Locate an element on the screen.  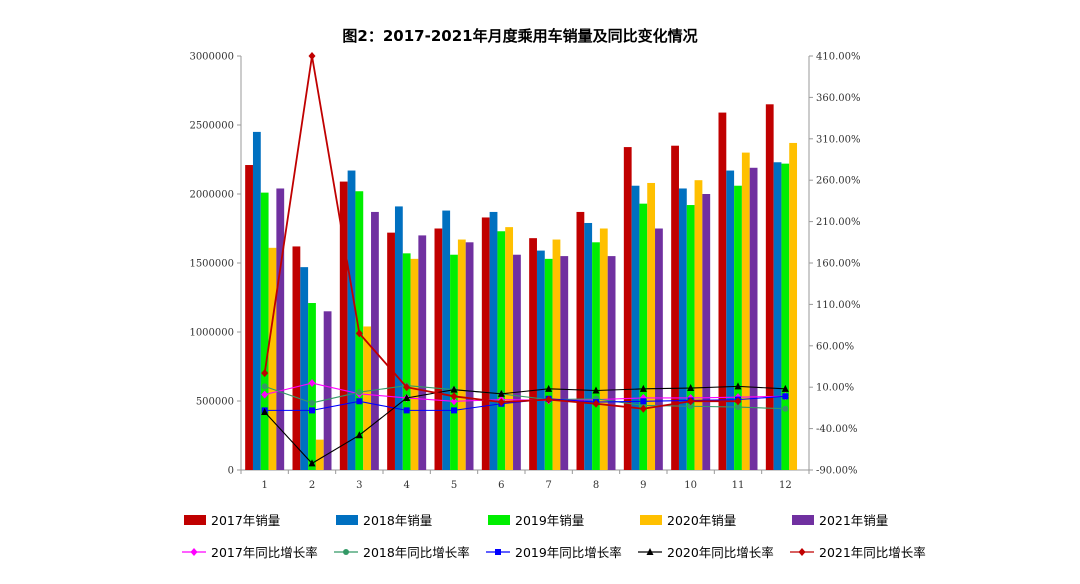
x-tick-label: 6 is located at coordinates (501, 485).